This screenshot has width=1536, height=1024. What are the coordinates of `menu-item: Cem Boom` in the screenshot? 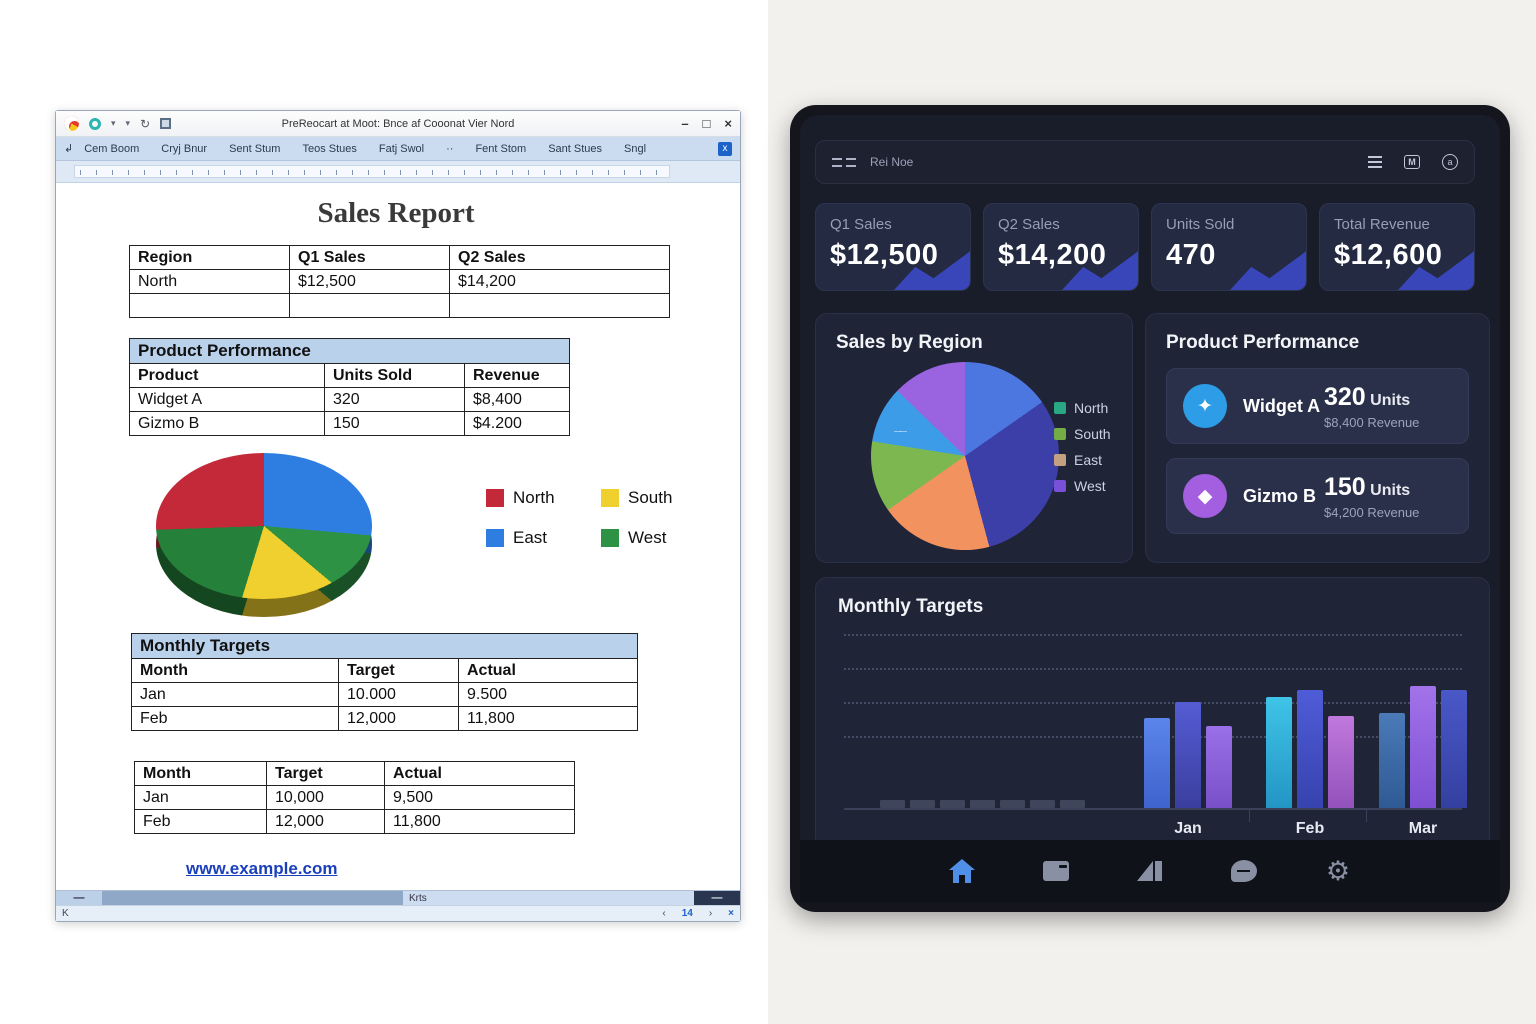 It's located at (112, 148).